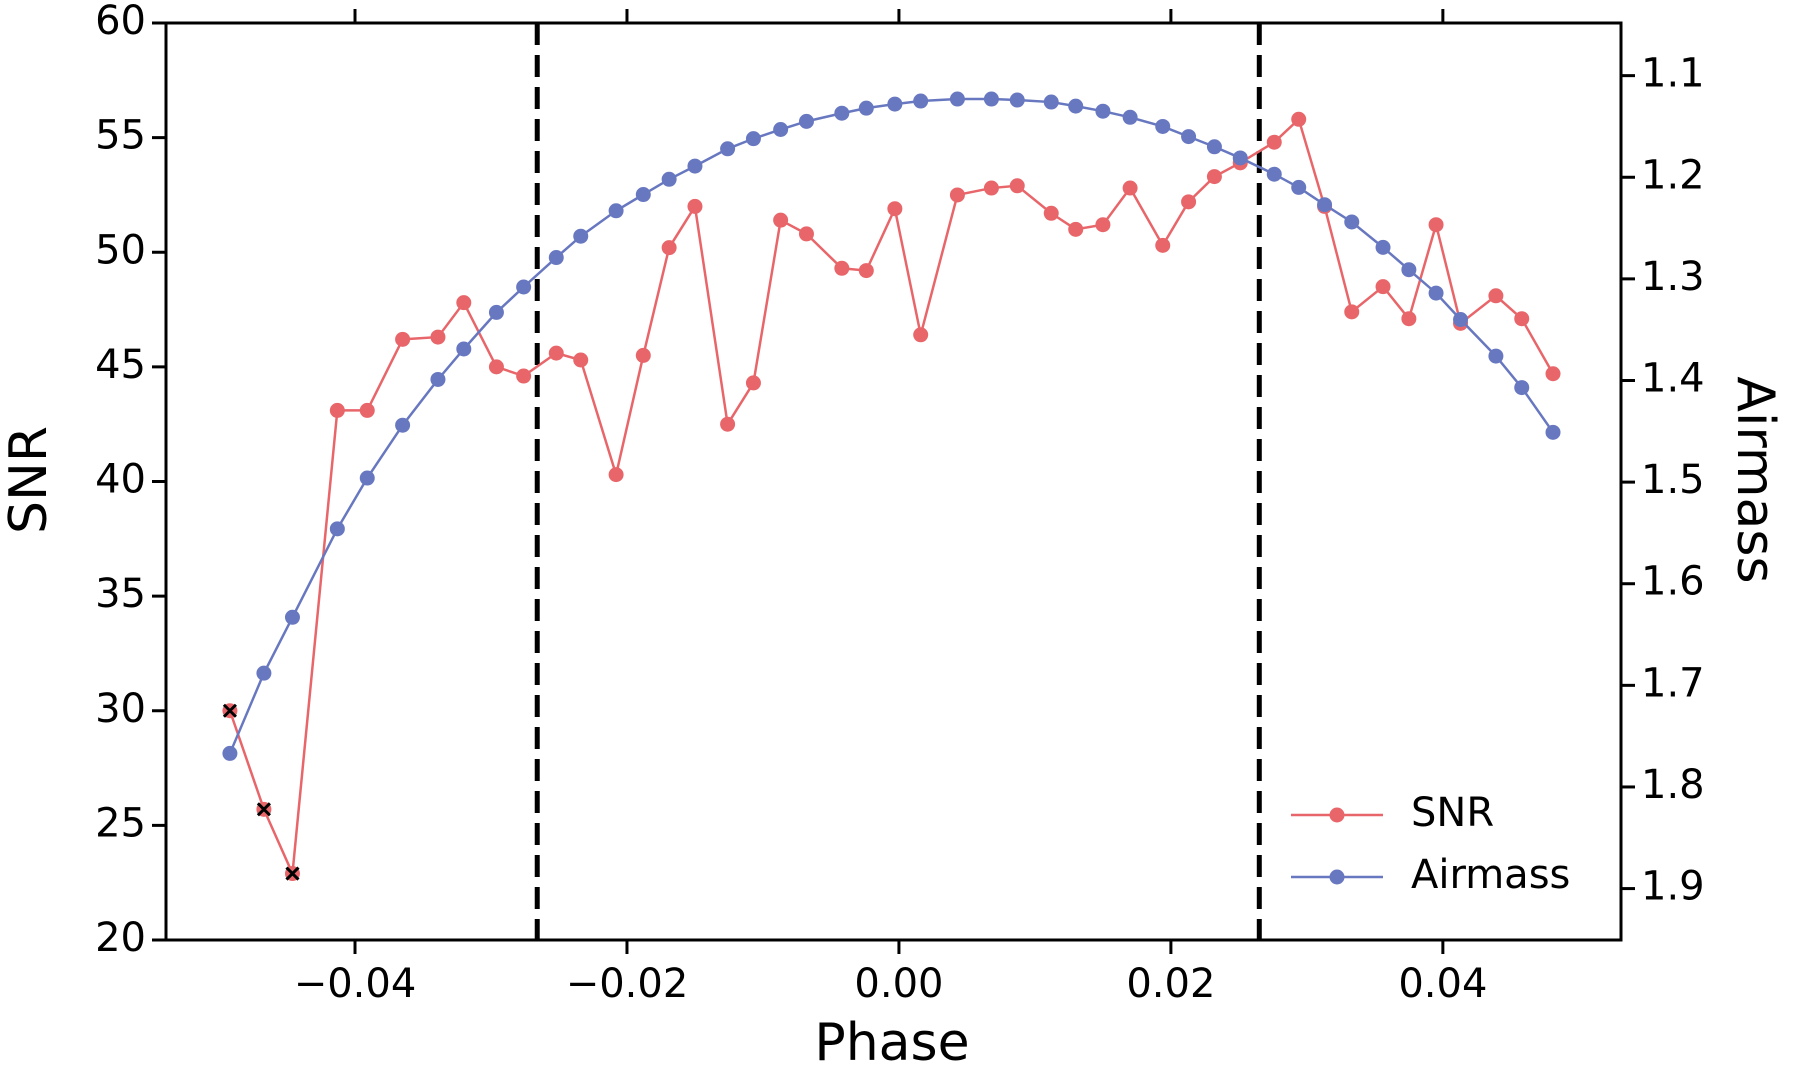 The width and height of the screenshot is (1793, 1080). Describe the element at coordinates (1673, 277) in the screenshot. I see `y2-tick-label: 1.3` at that location.